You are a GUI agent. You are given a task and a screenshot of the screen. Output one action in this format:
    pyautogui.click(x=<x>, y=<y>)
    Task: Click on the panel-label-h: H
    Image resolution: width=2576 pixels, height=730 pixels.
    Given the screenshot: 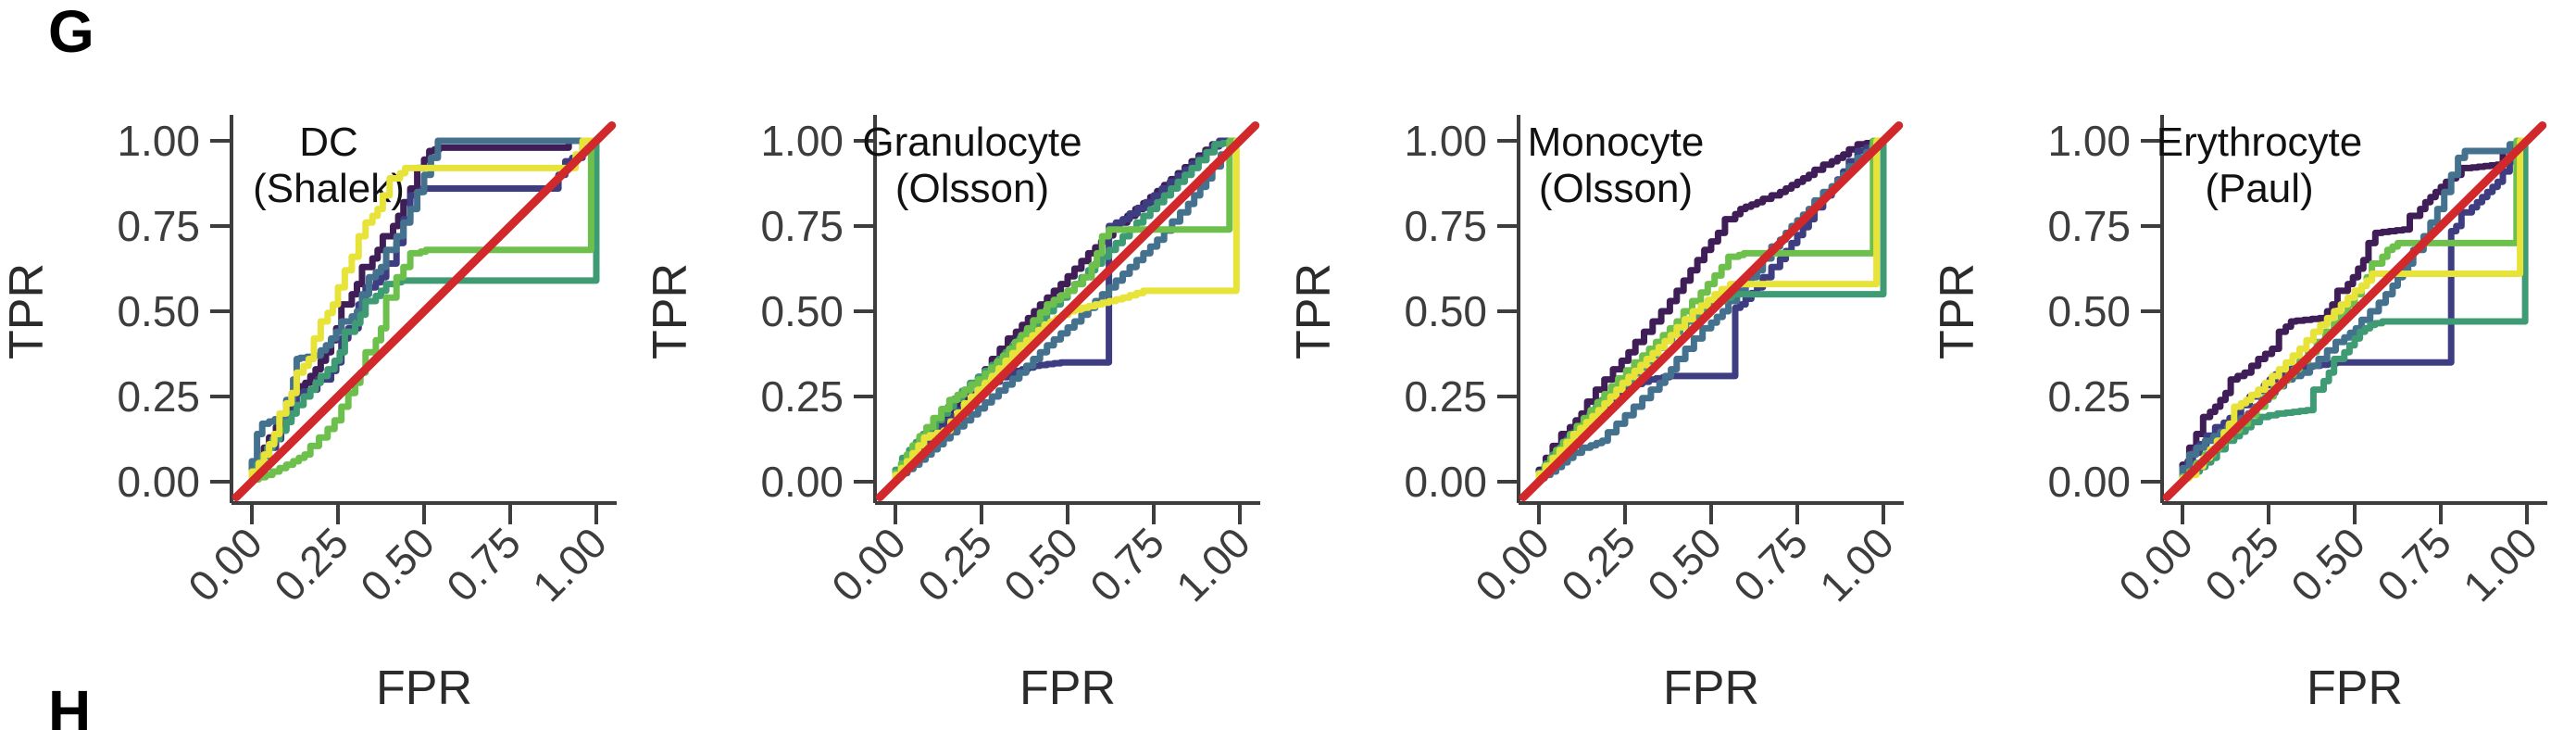 What is the action you would take?
    pyautogui.click(x=70, y=704)
    